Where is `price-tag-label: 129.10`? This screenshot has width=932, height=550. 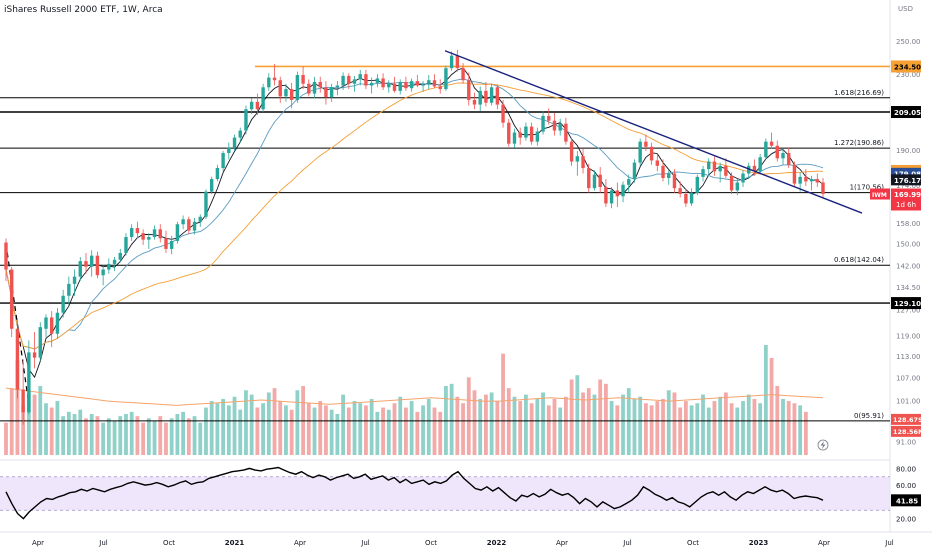 price-tag-label: 129.10 is located at coordinates (907, 304).